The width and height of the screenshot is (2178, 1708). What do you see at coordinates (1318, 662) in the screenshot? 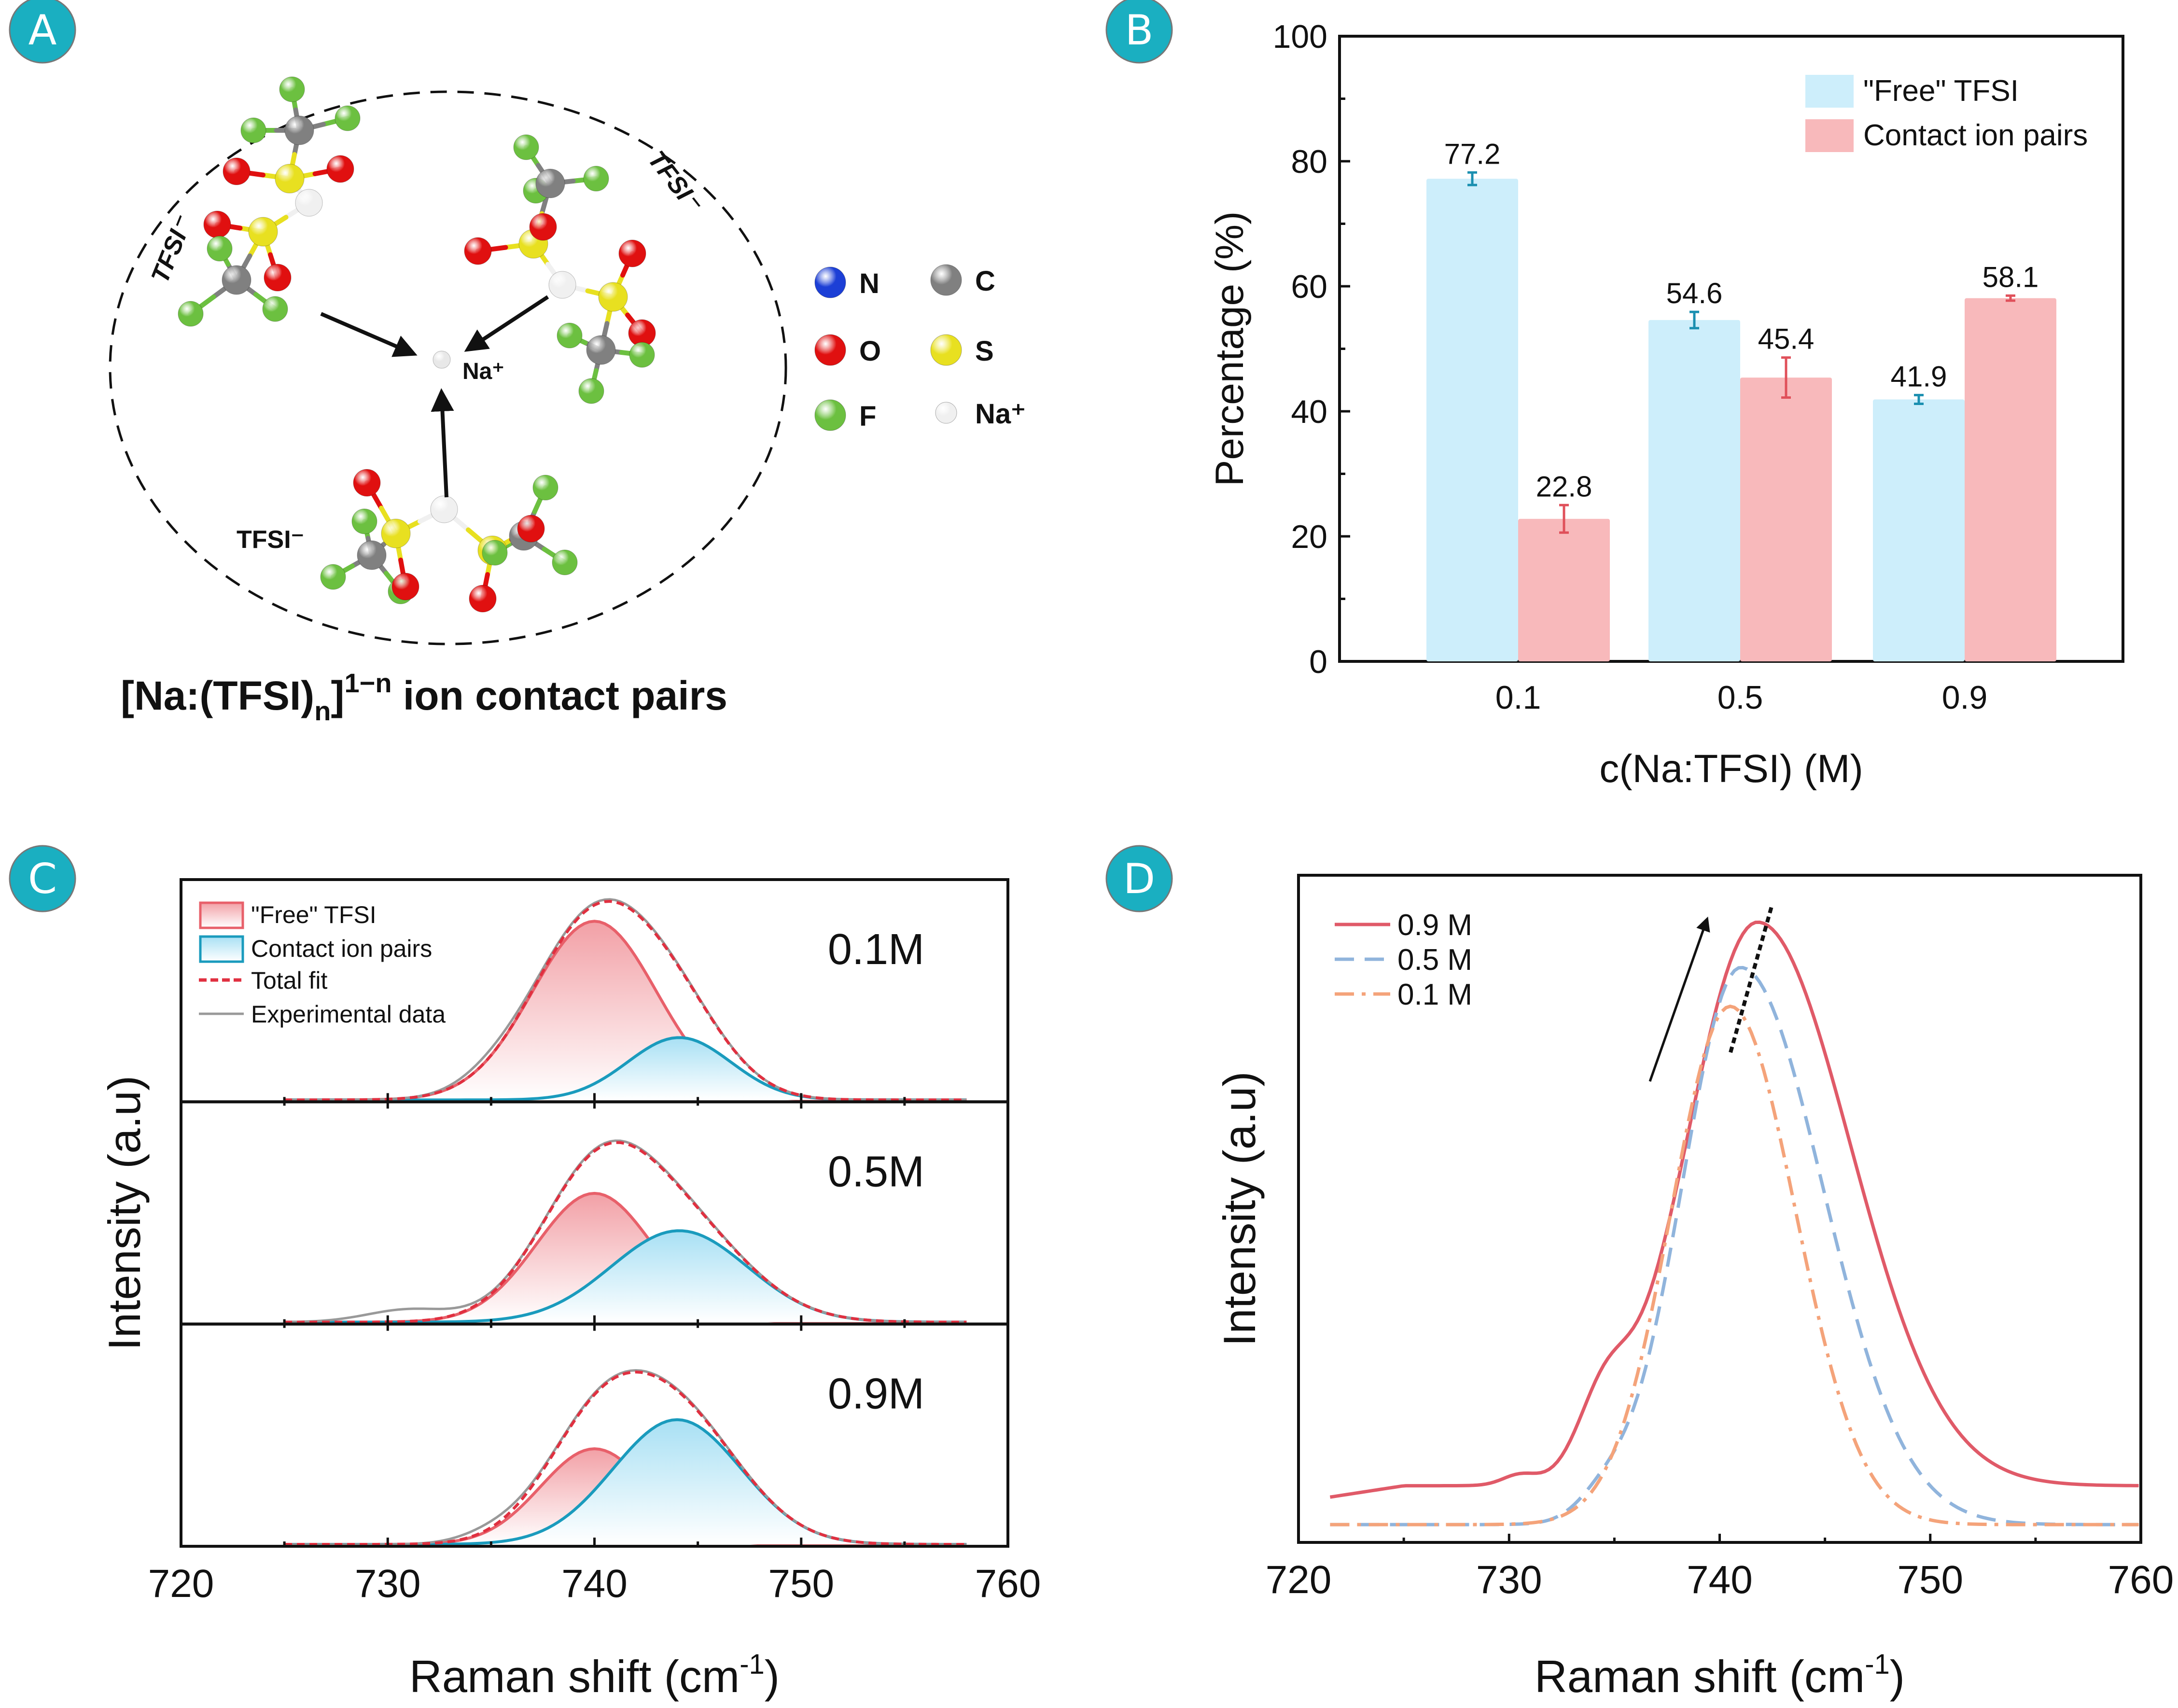
I see `y-tick-label: 0` at bounding box center [1318, 662].